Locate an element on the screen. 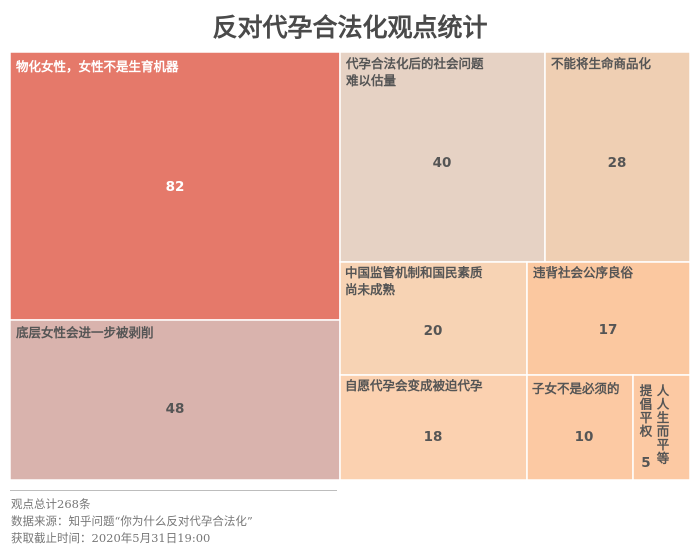  tile-value: 17 is located at coordinates (608, 330).